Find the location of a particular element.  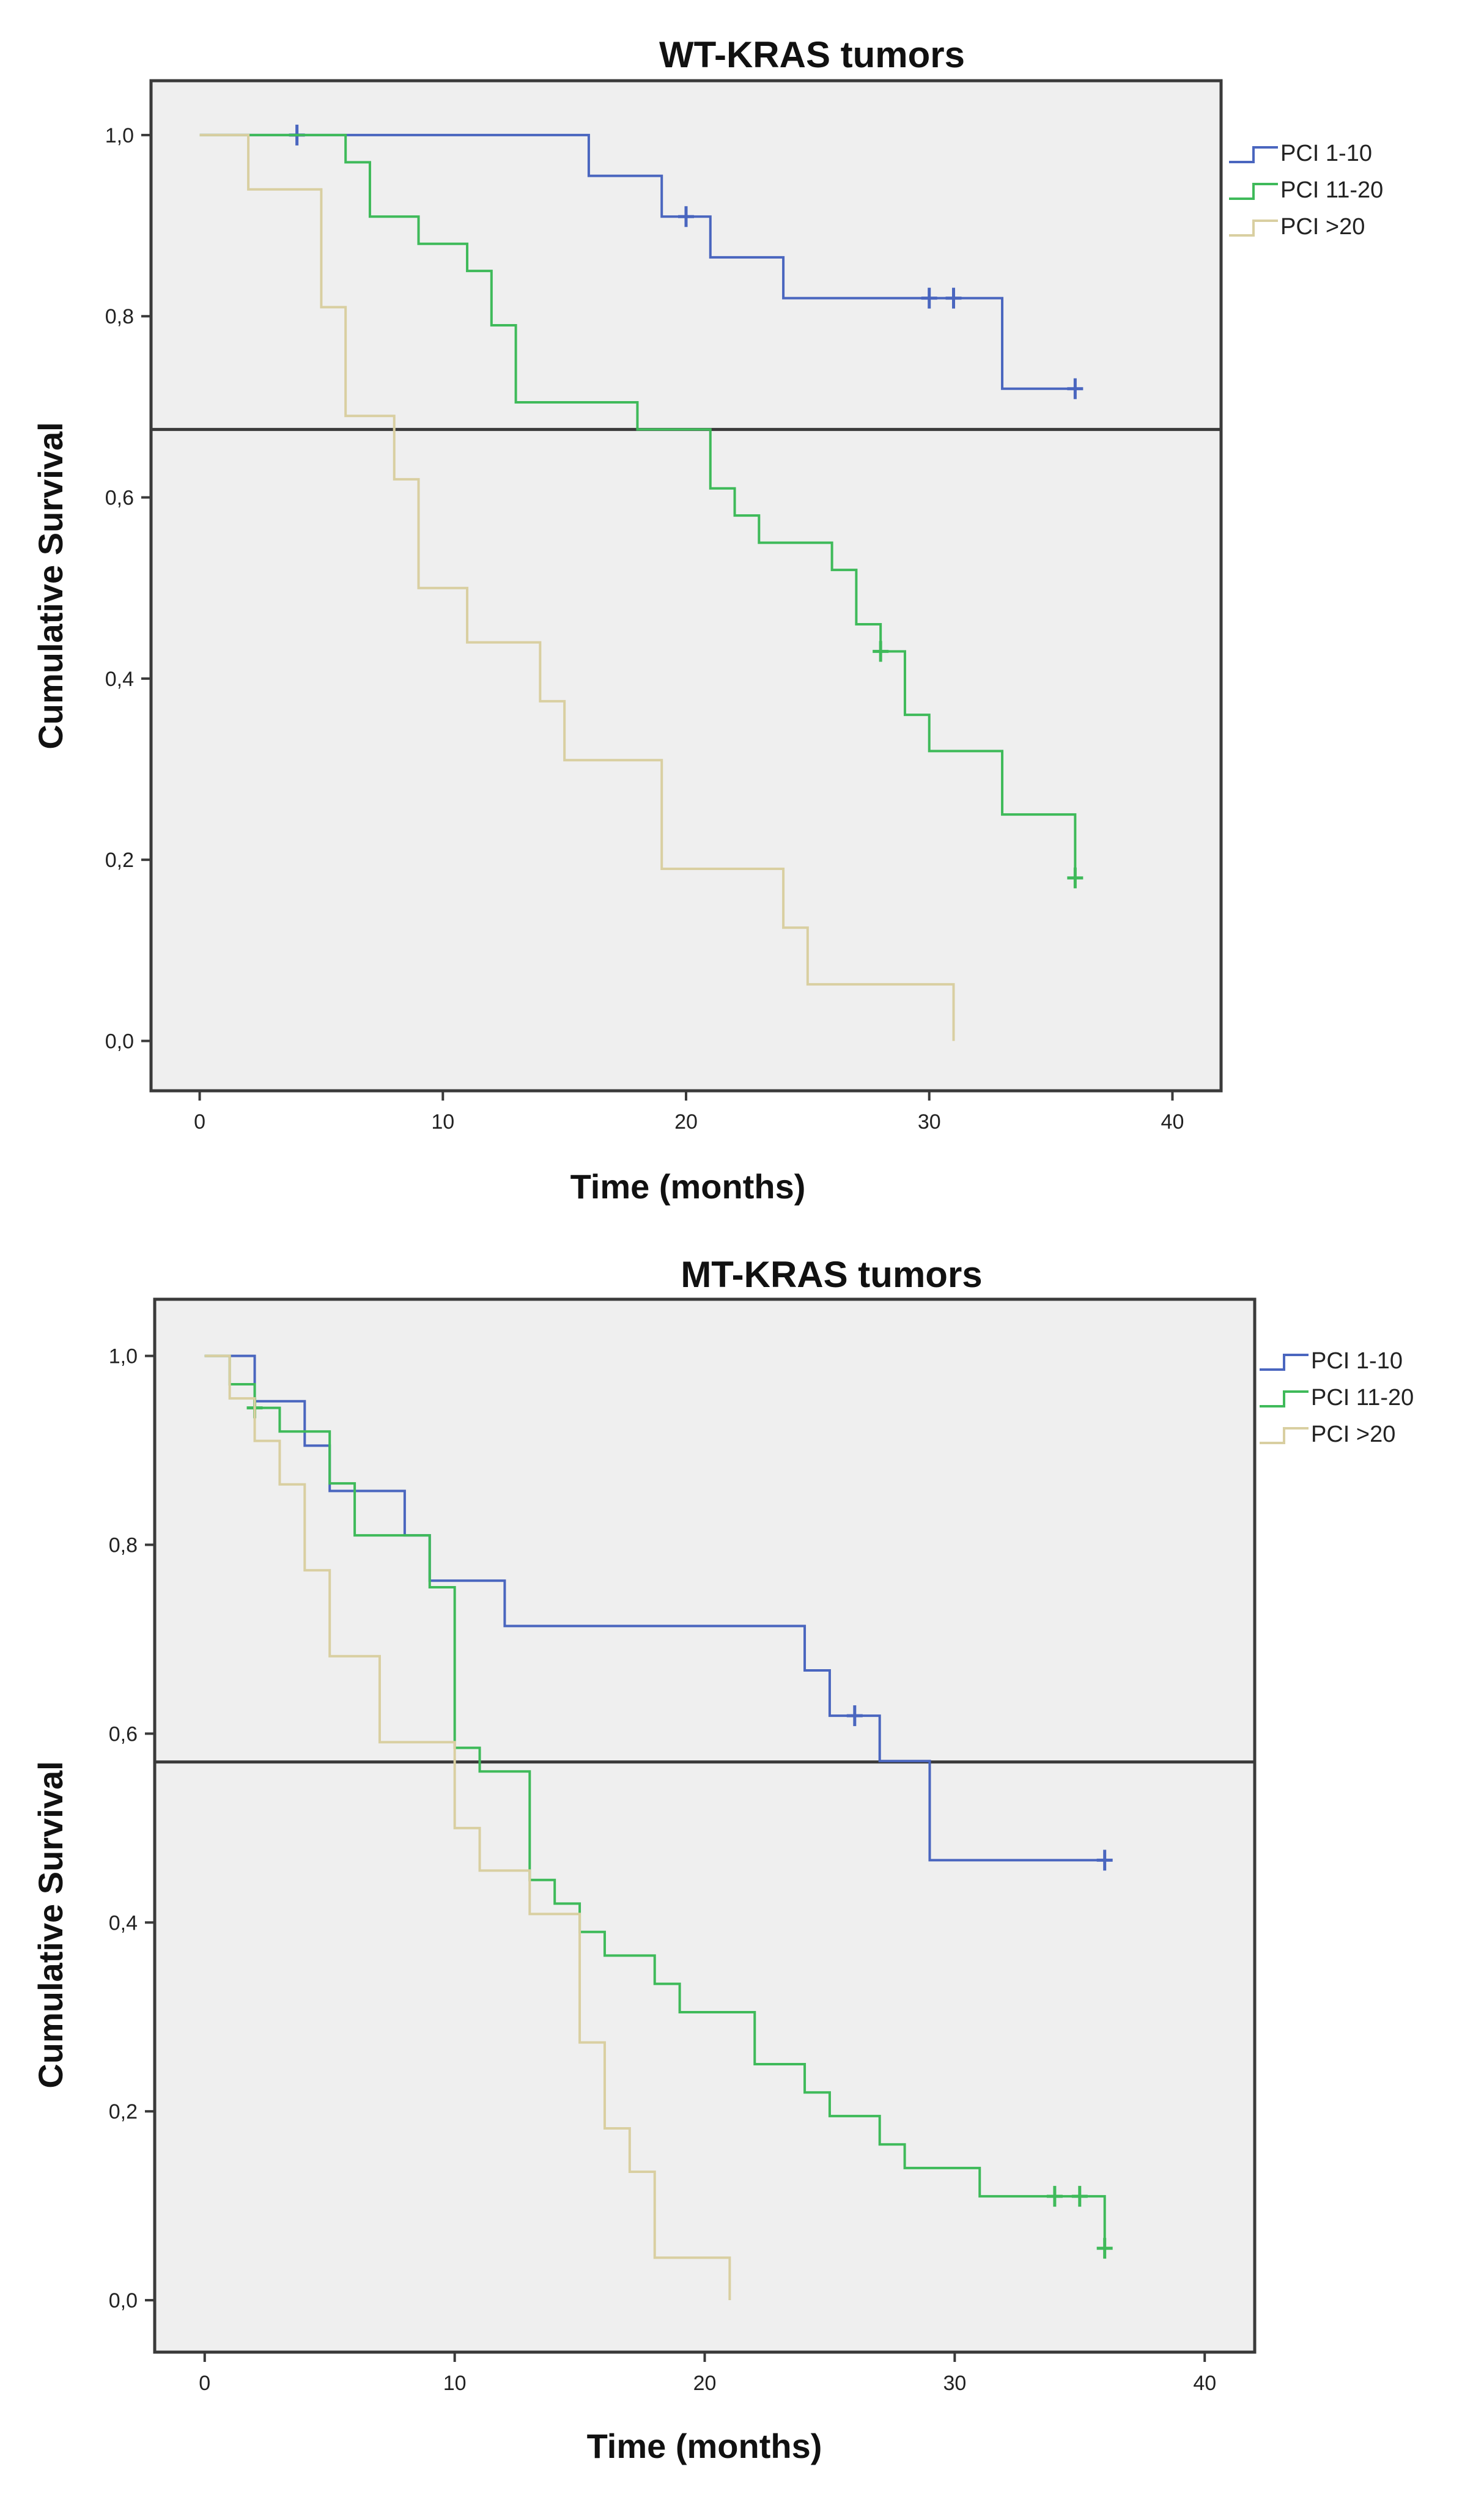

chart-title: WT-KRAS tumors is located at coordinates (812, 54).